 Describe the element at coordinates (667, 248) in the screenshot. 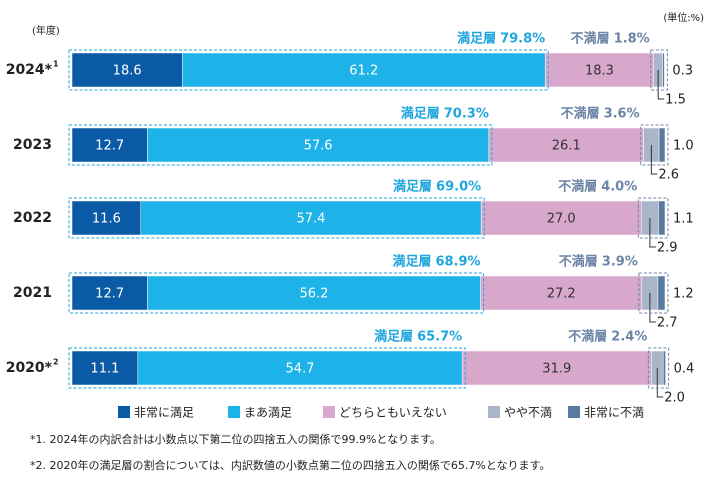

I see `segment-label: 2.9` at that location.